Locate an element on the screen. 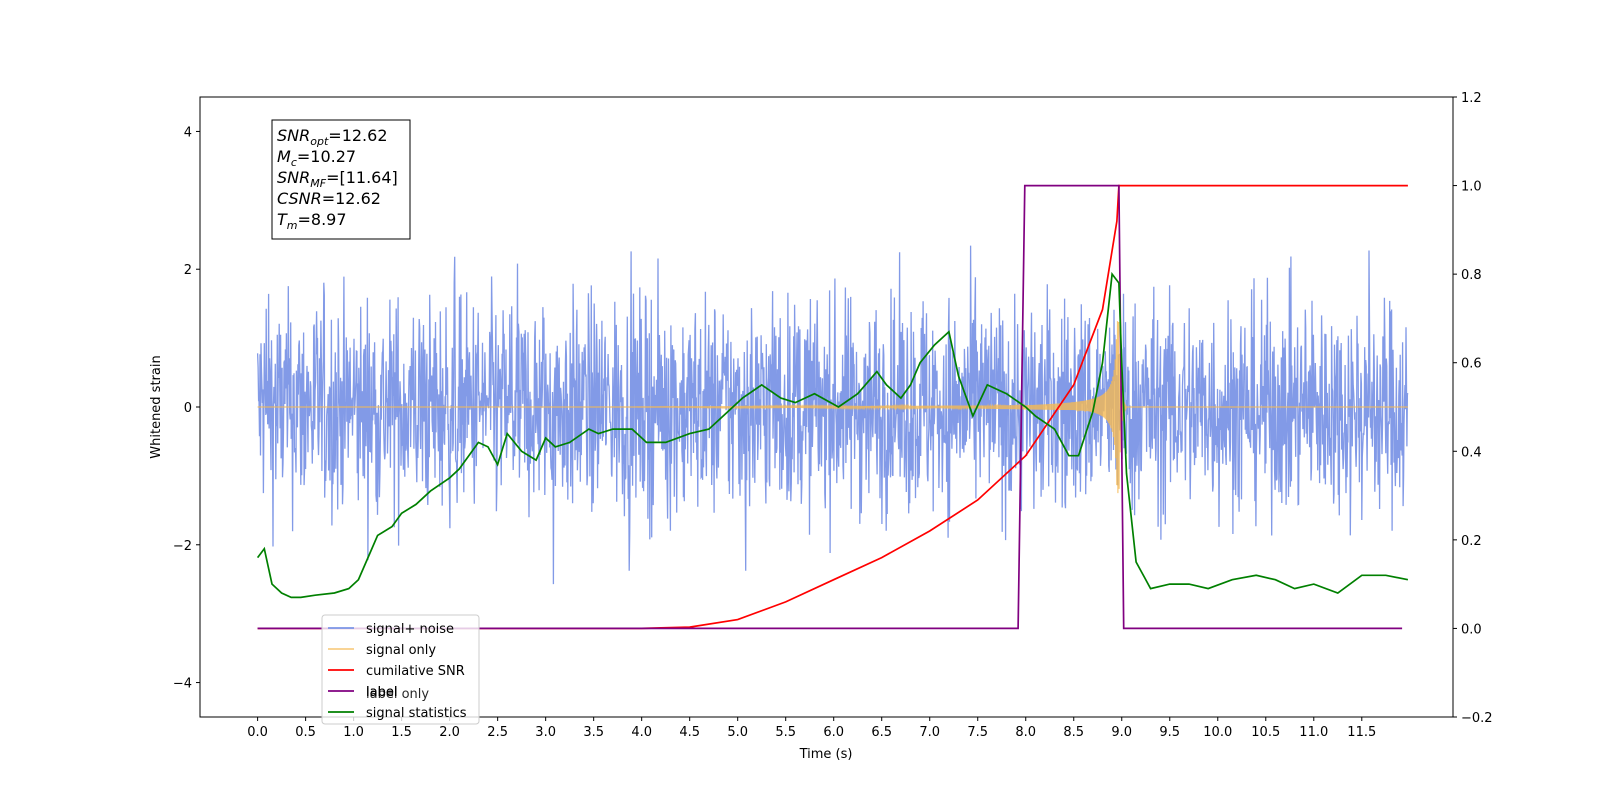  y2-tick-label: 1.2 is located at coordinates (1471, 98).